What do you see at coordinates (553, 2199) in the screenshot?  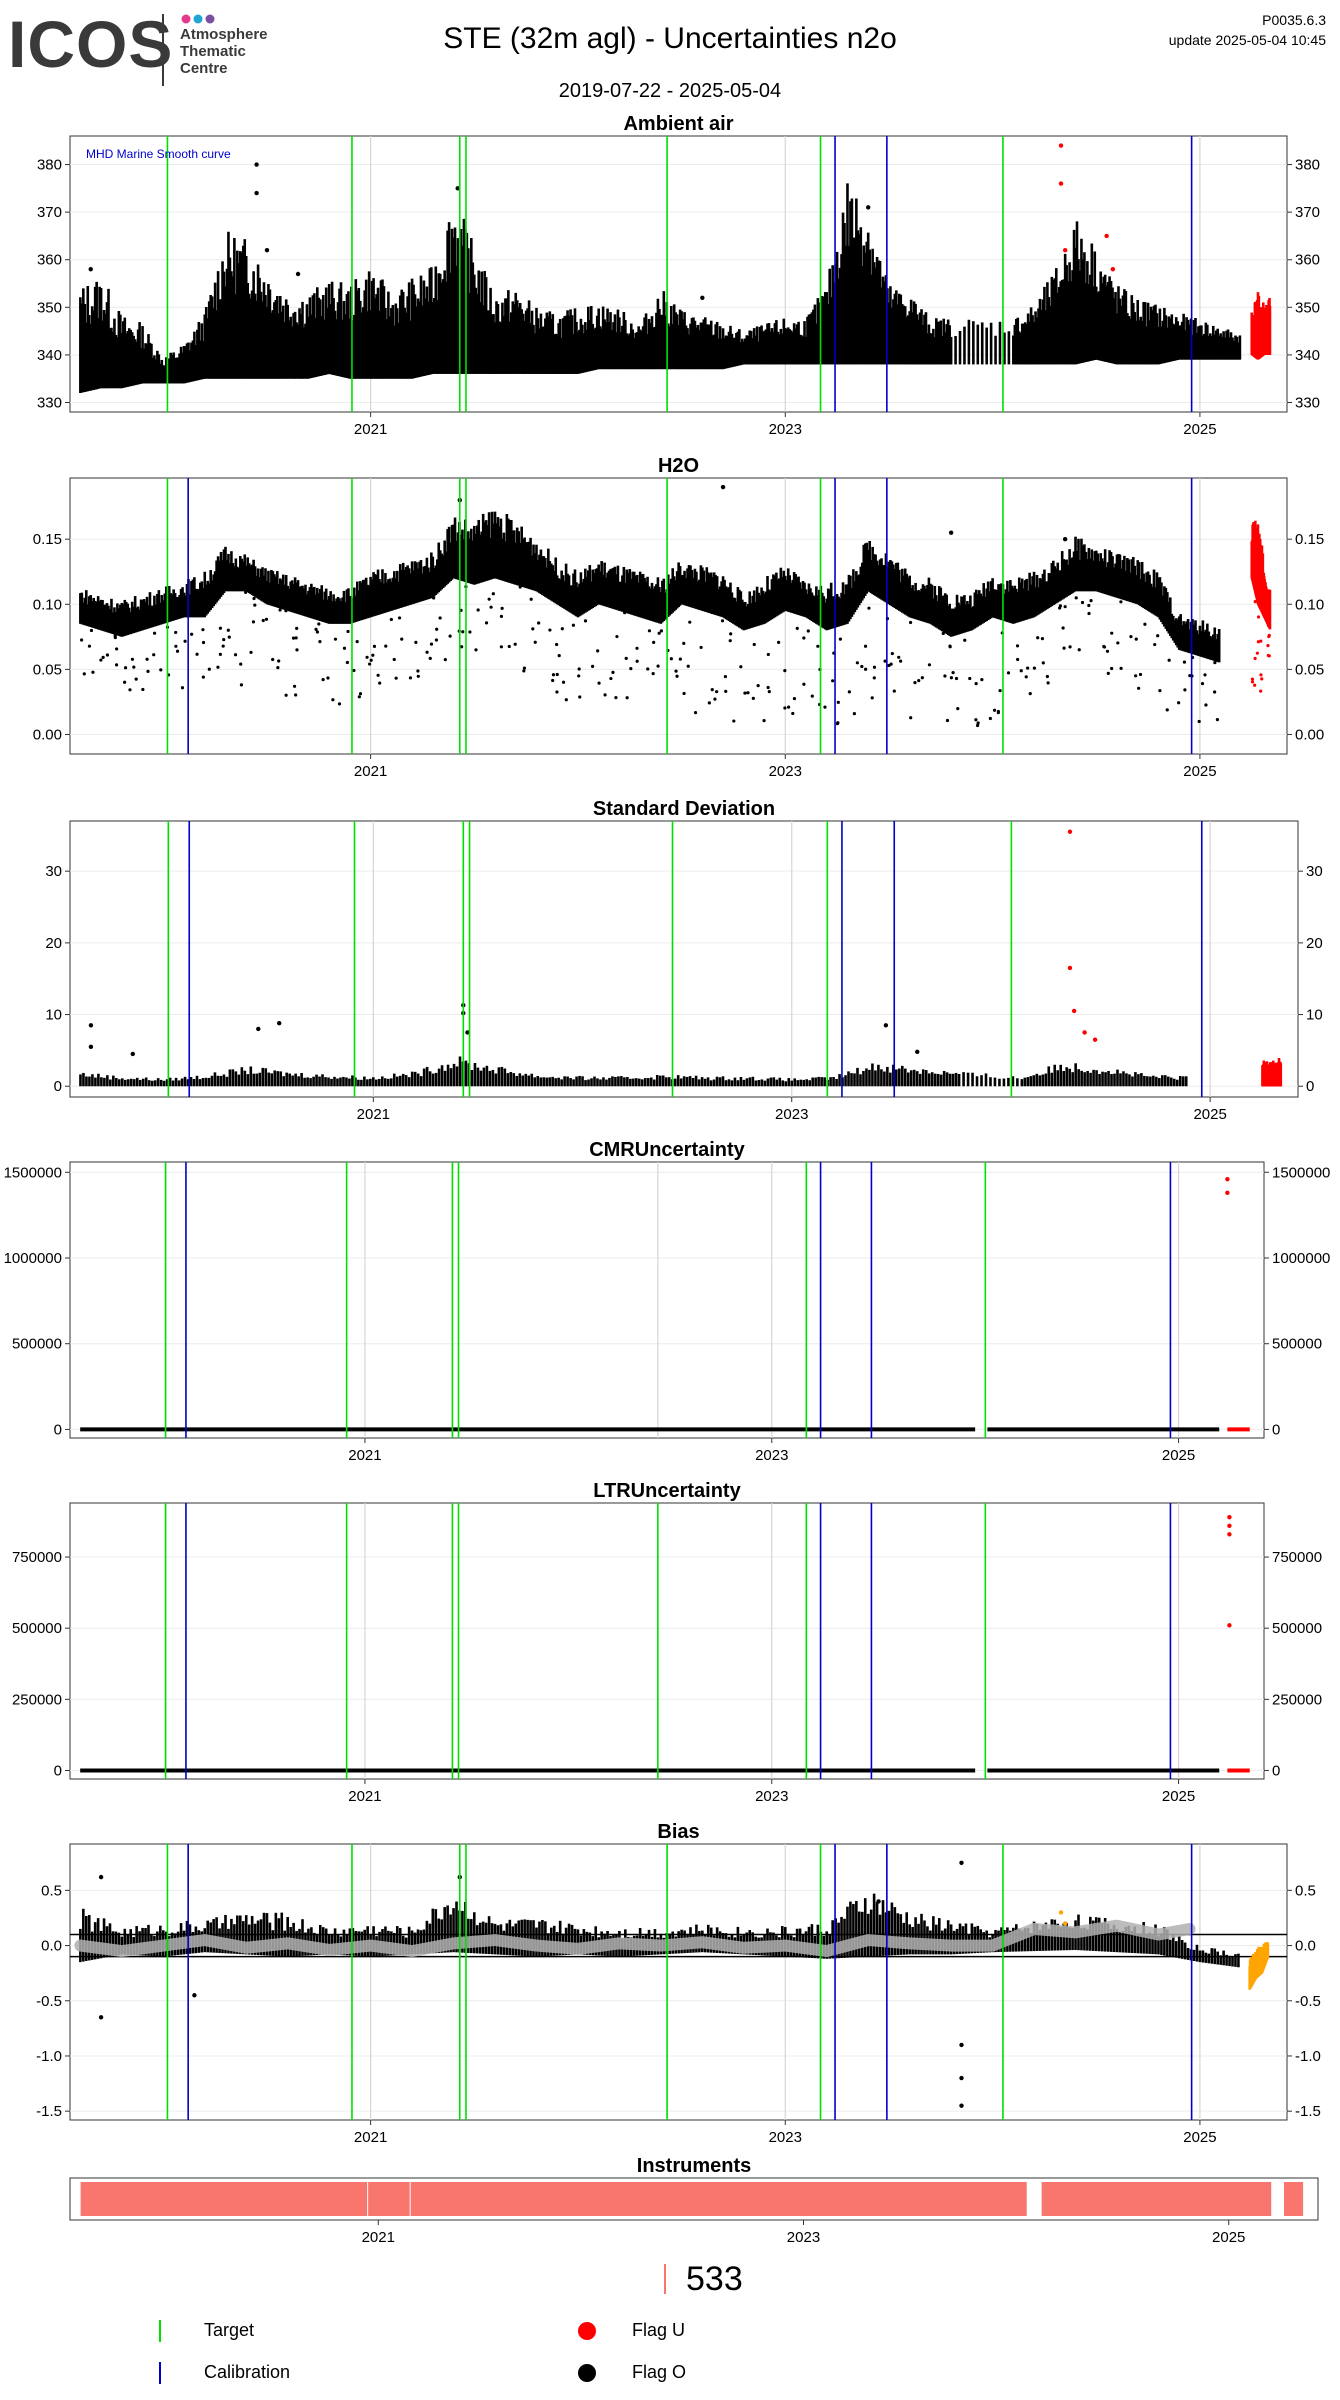 I see `instrument-bar` at bounding box center [553, 2199].